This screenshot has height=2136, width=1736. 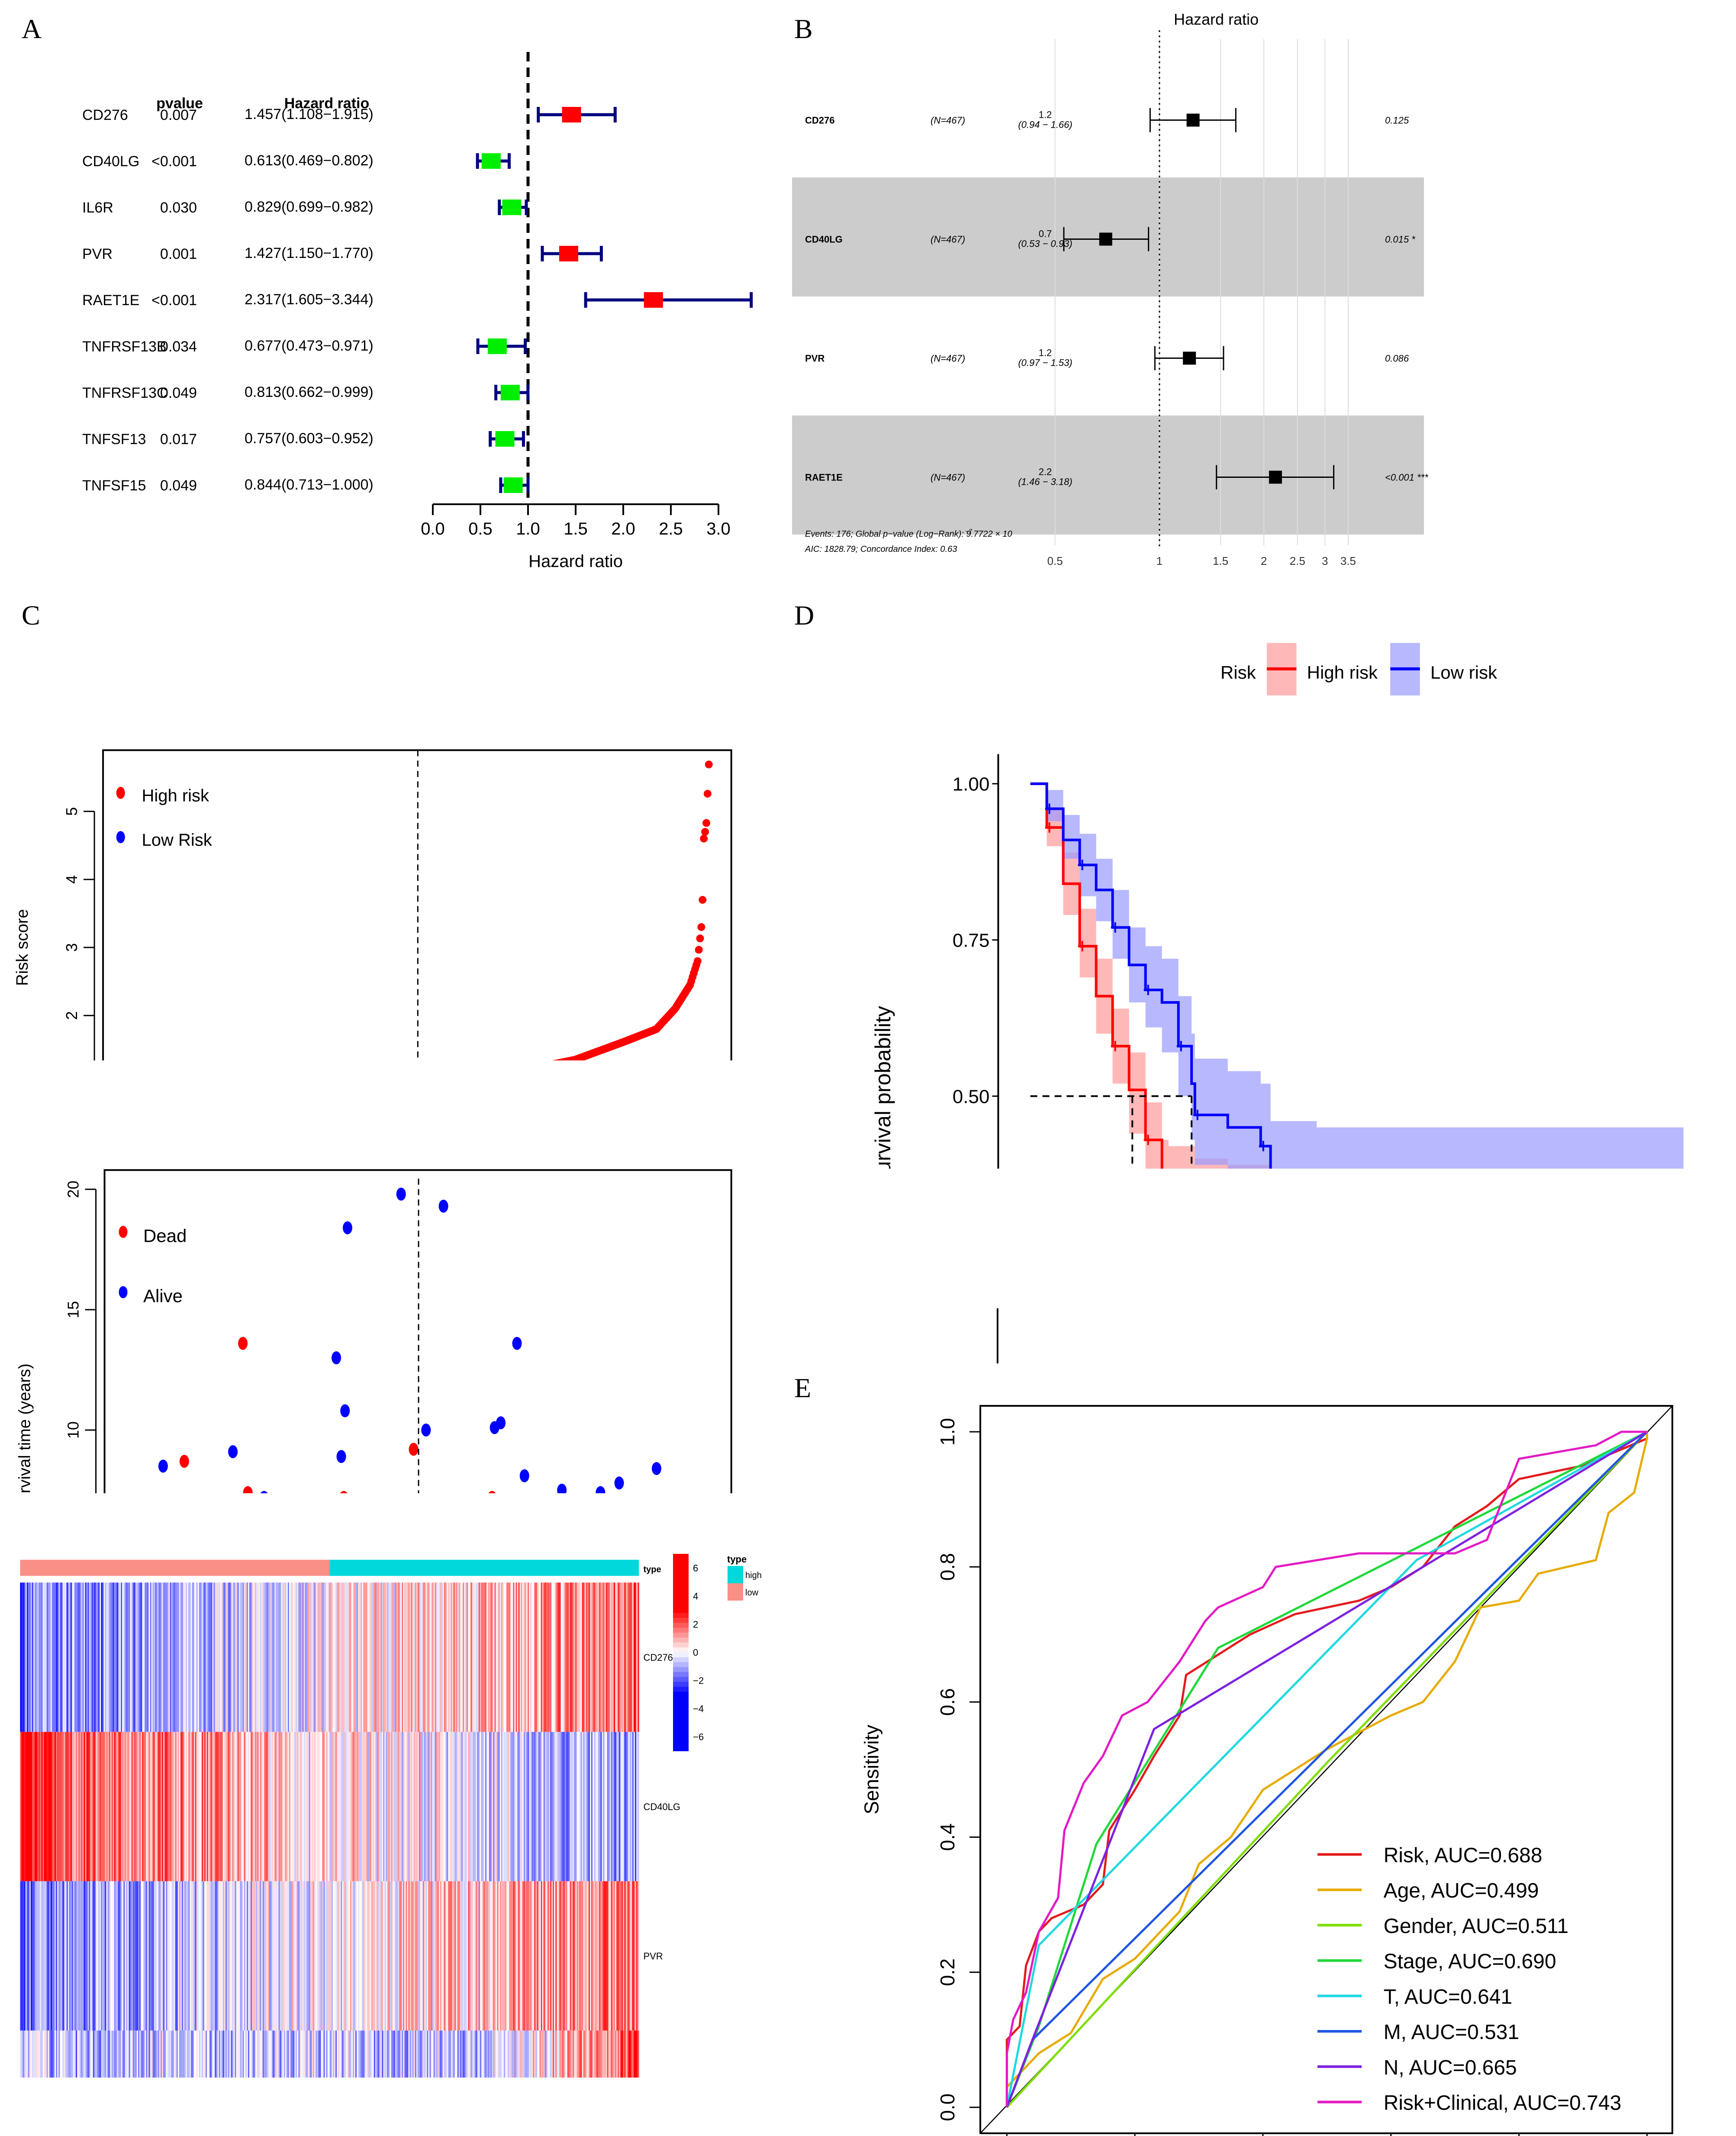 I want to click on hr-label: 1.2, so click(x=1045, y=115).